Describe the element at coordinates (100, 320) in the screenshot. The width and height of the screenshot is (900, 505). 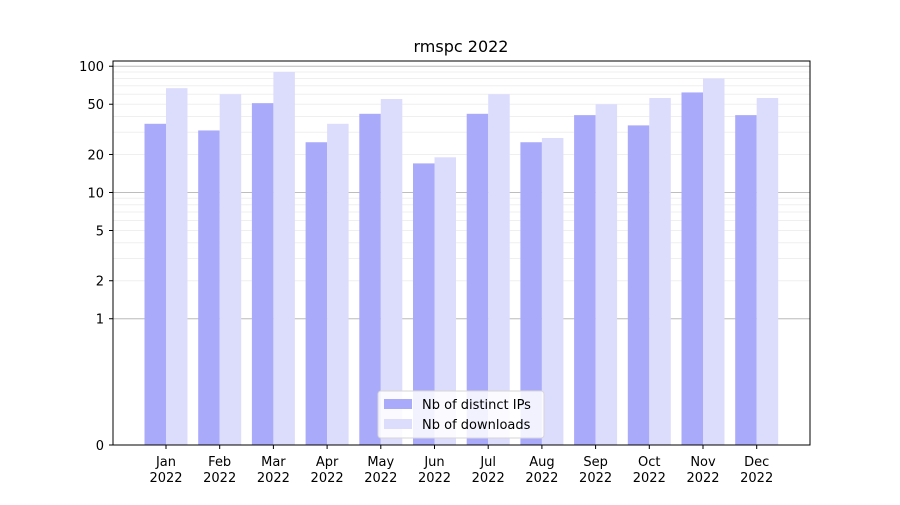
I see `y-tick-label: 1` at that location.